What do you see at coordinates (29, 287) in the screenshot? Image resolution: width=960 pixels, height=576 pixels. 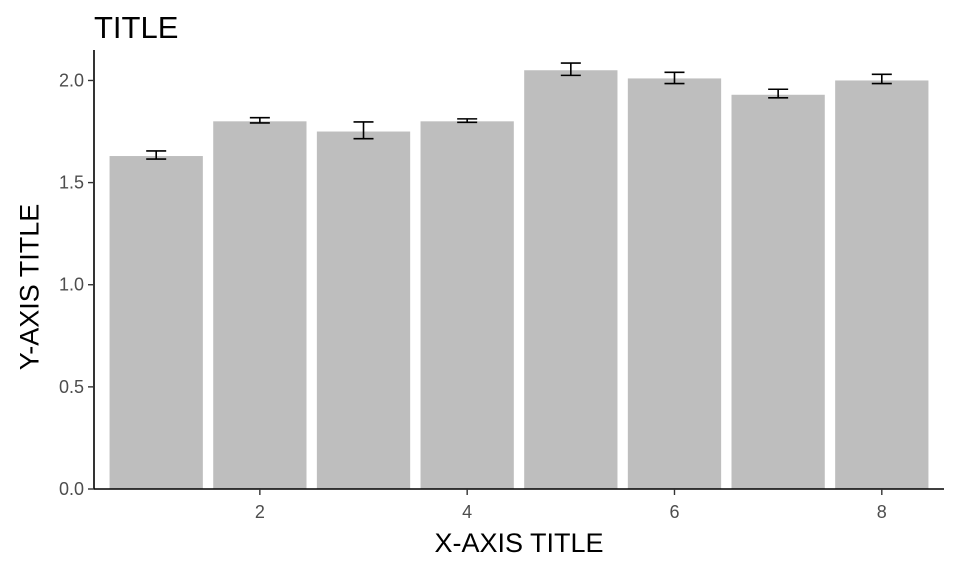 I see `y-axis-title: Y-AXIS TITLE` at bounding box center [29, 287].